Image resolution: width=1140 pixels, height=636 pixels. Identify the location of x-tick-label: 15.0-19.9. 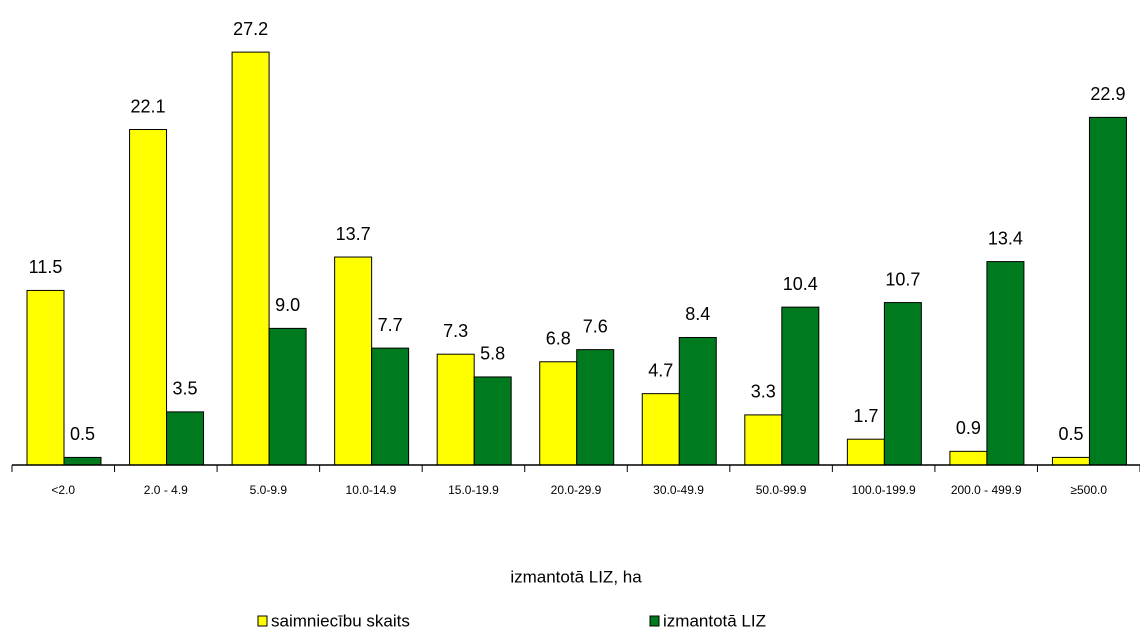
(473, 490).